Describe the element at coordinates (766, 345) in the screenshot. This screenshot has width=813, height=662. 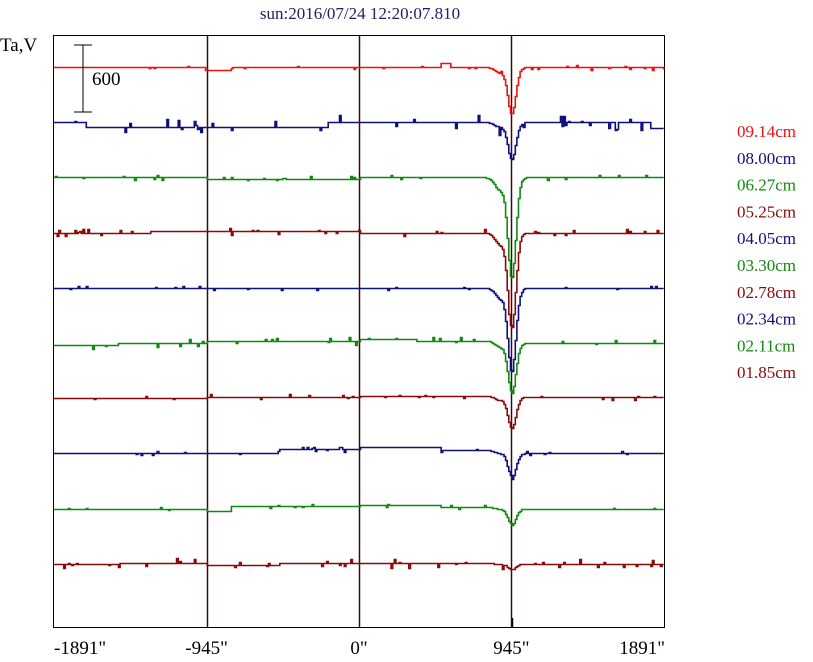
I see `legend-entry: 02.11cm` at that location.